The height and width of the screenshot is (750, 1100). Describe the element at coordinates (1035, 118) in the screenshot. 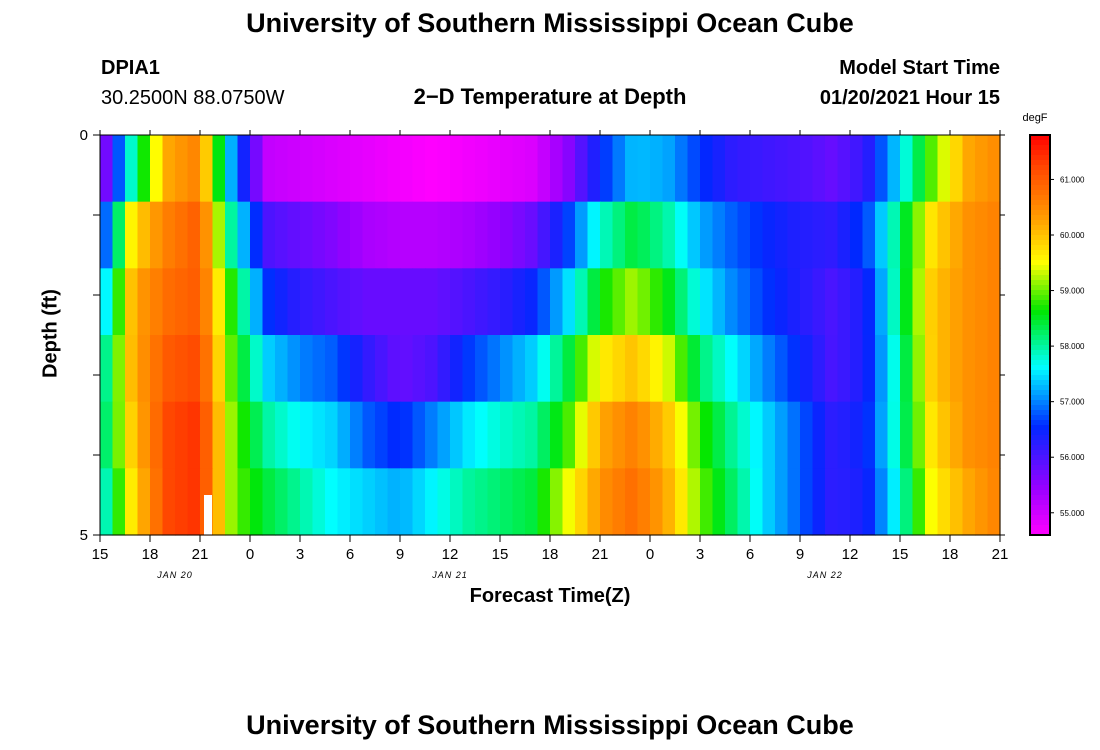

I see `colorbar-unit: degF` at that location.